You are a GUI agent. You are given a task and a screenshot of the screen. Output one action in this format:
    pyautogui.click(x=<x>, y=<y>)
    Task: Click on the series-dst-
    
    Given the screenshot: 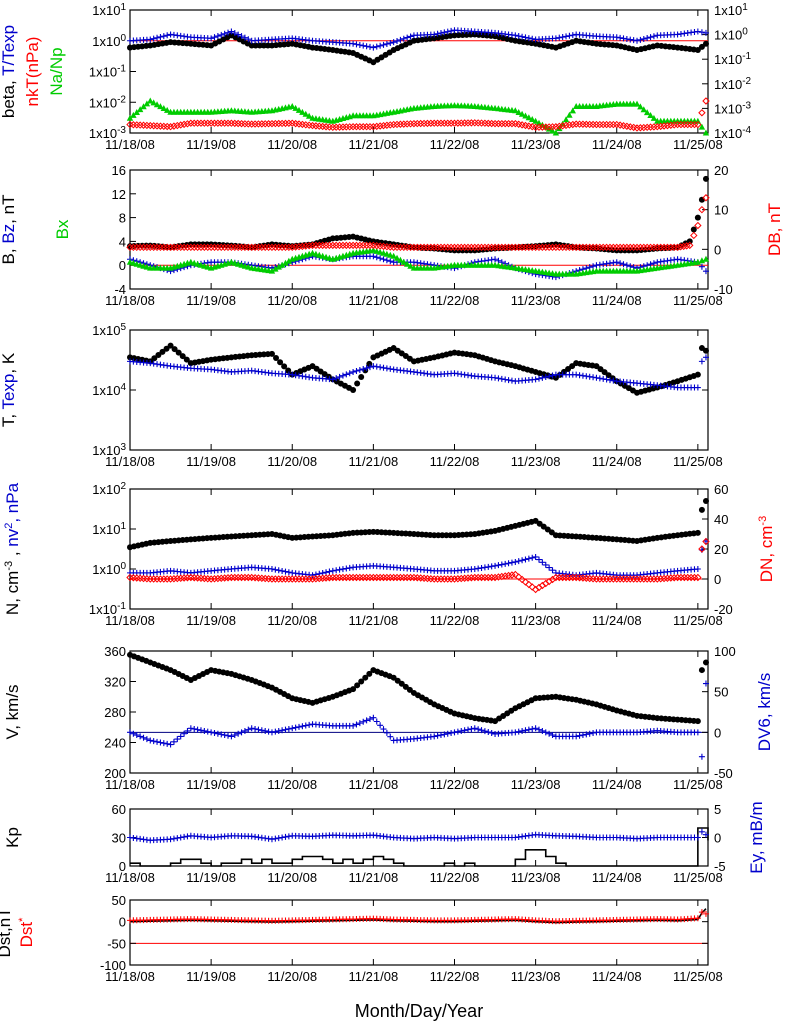 What is the action you would take?
    pyautogui.click(x=418, y=917)
    